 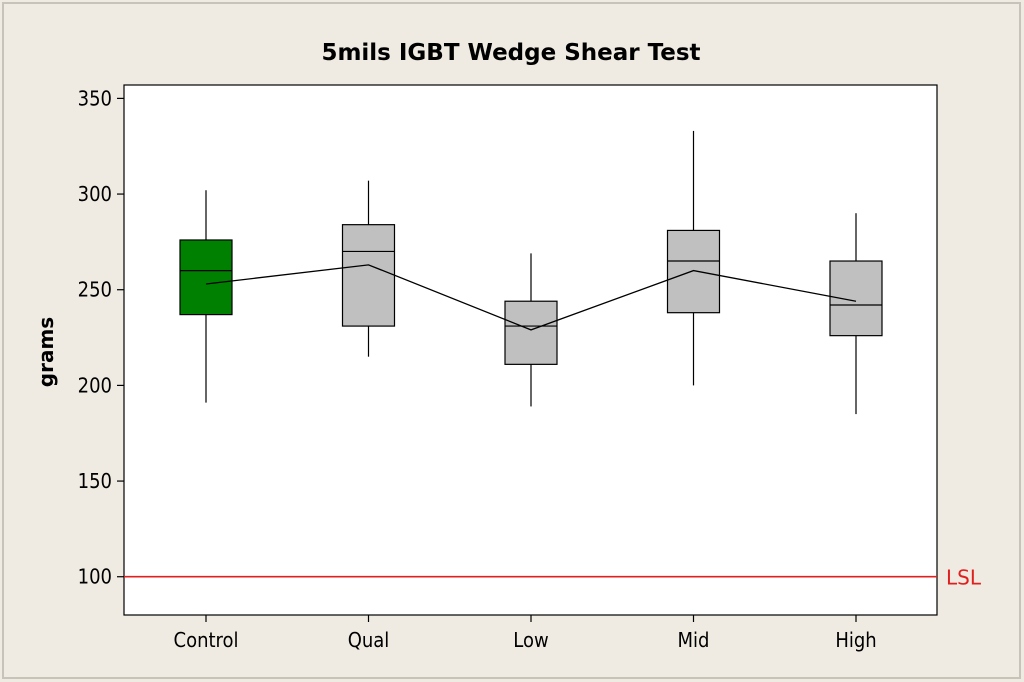 I want to click on x-tick-label: Qual, so click(x=369, y=640).